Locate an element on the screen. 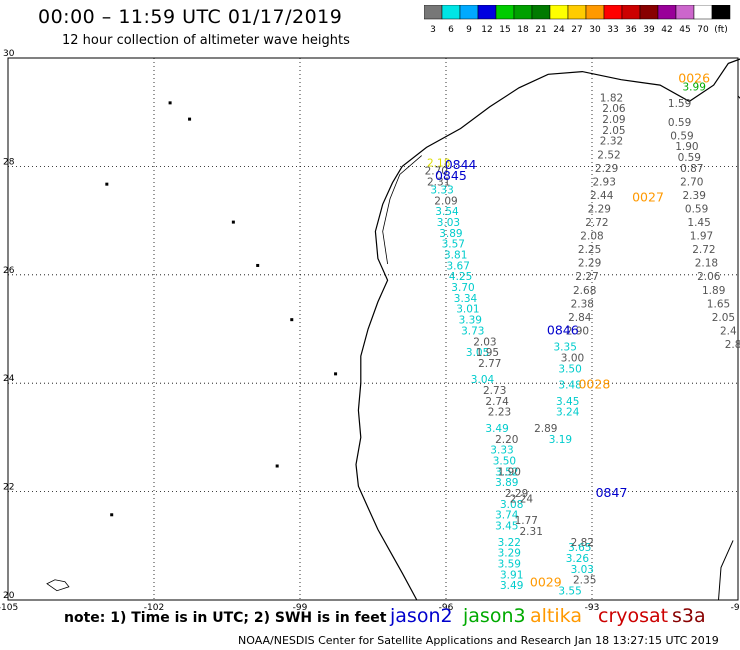 This screenshot has width=740, height=650. wave-height-label: 2.32 is located at coordinates (611, 142).